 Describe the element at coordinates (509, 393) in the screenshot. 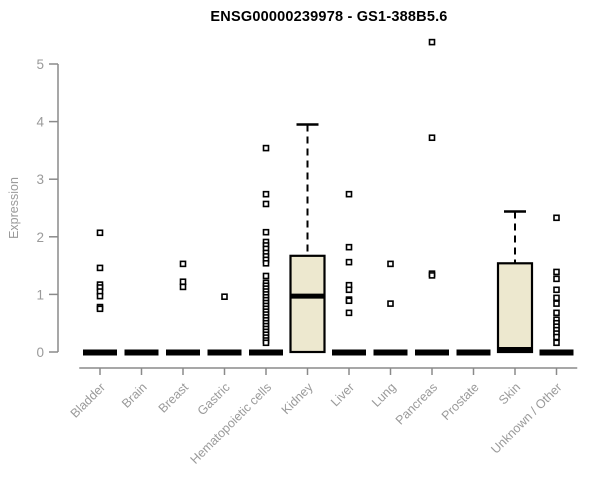

I see `x-tick-label: Skin` at that location.